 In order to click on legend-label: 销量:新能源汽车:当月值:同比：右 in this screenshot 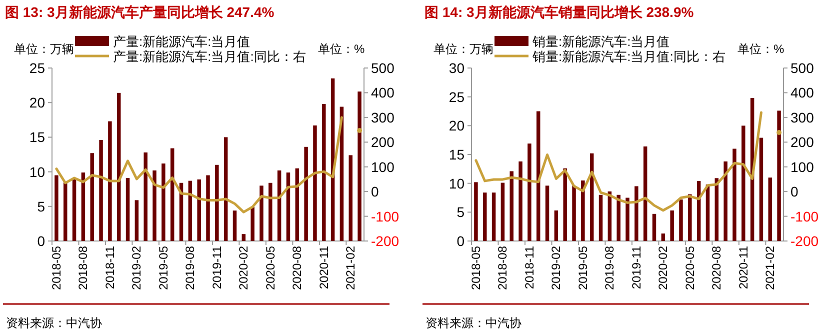, I will do `click(629, 56)`.